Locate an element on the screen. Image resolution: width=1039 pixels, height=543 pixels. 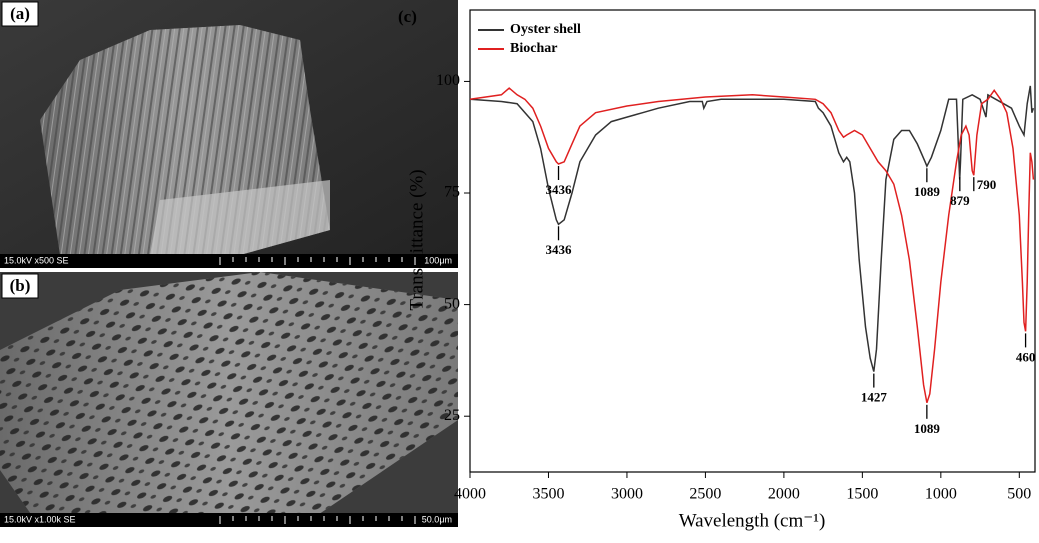
legend-label: Biochar is located at coordinates (533, 48).